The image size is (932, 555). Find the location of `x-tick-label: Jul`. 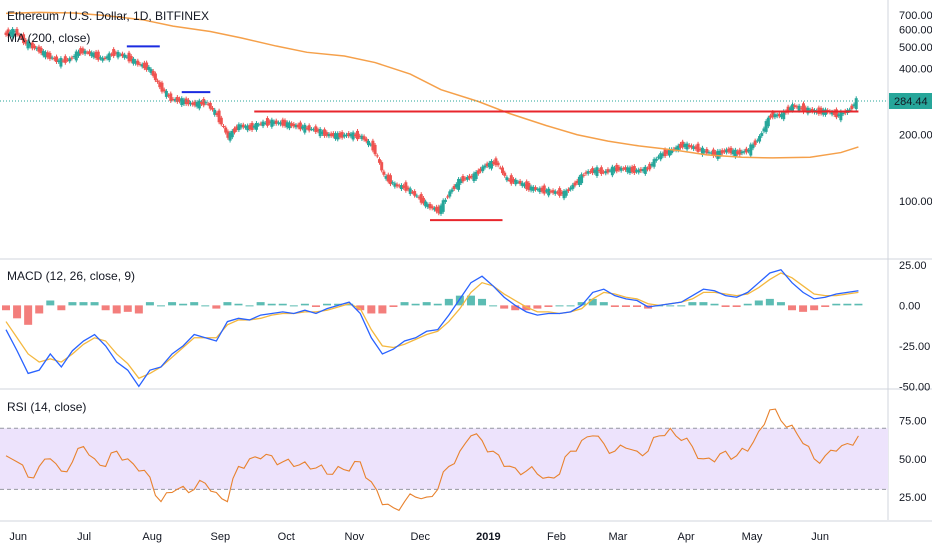

x-tick-label: Jul is located at coordinates (84, 537).